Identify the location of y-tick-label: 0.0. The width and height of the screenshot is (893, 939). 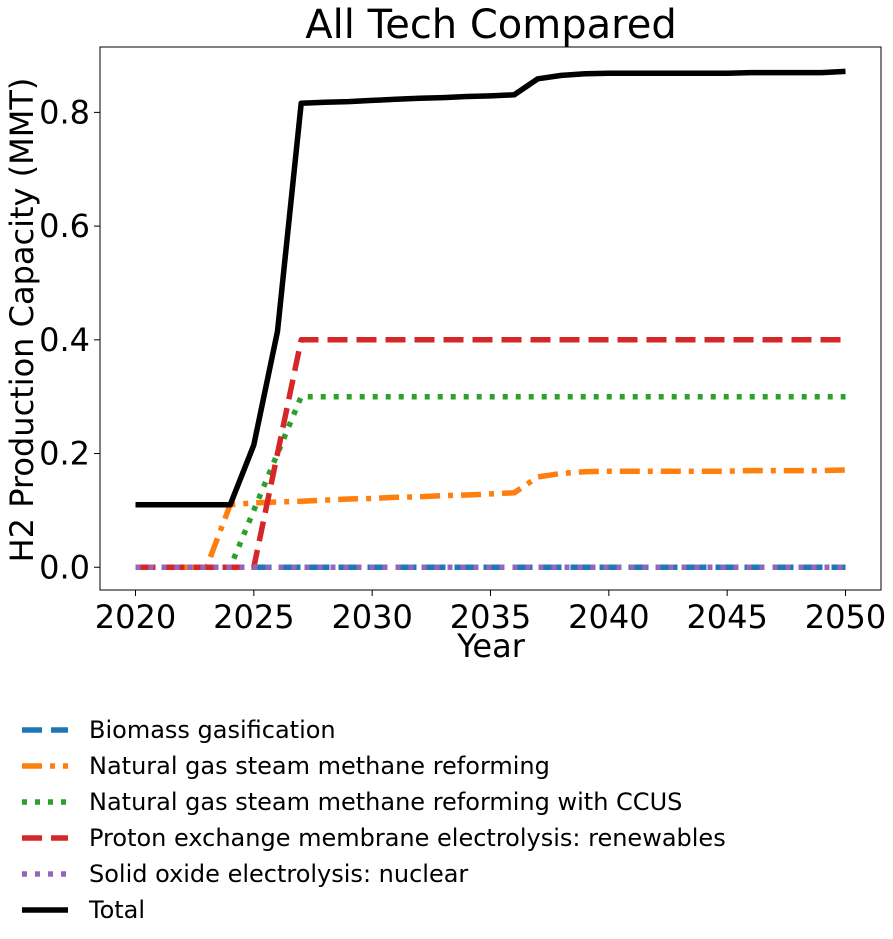
(64, 567).